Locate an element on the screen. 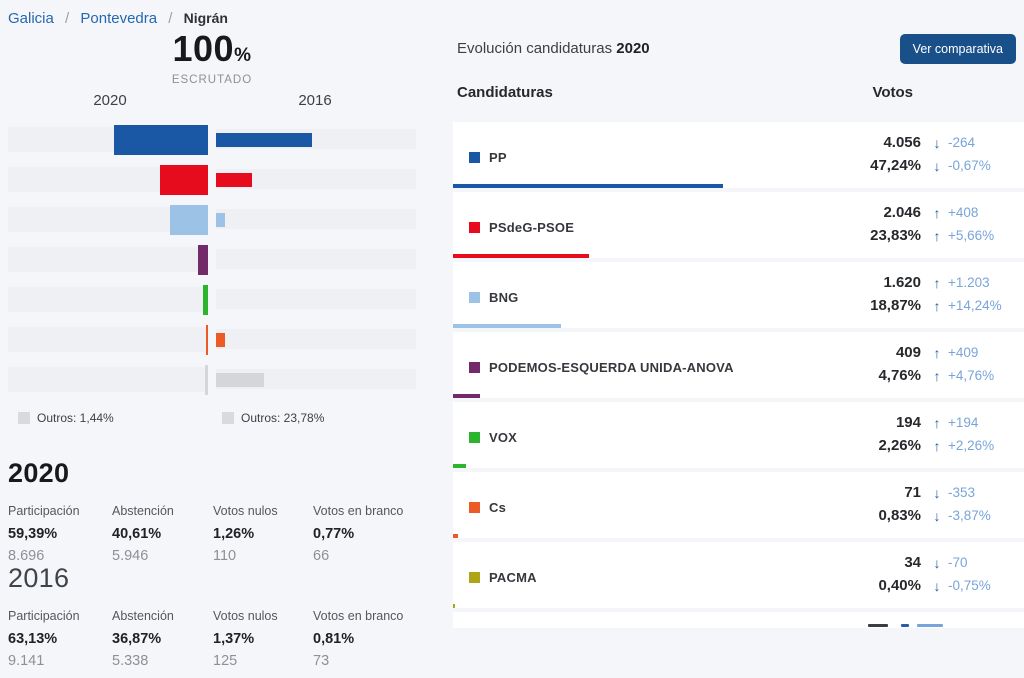  tornado-row-pp is located at coordinates (212, 145).